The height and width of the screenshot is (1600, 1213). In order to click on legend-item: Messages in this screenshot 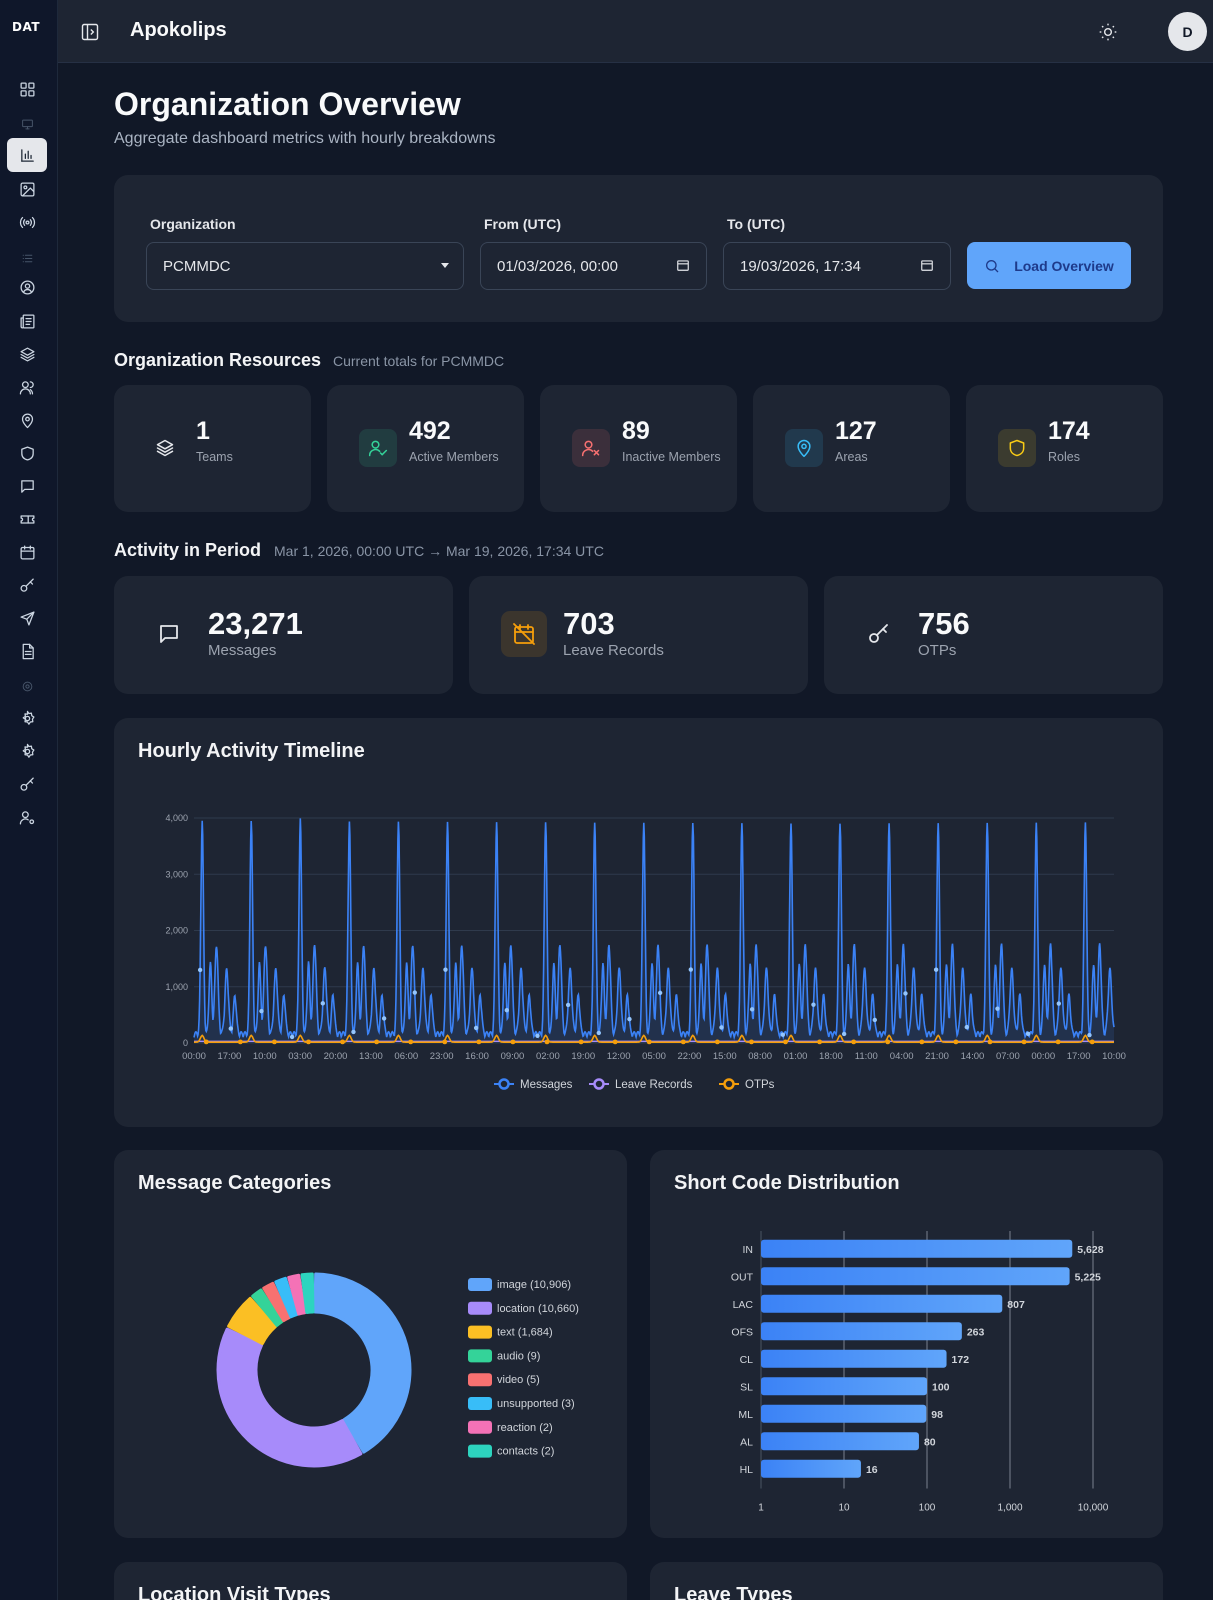, I will do `click(533, 1084)`.